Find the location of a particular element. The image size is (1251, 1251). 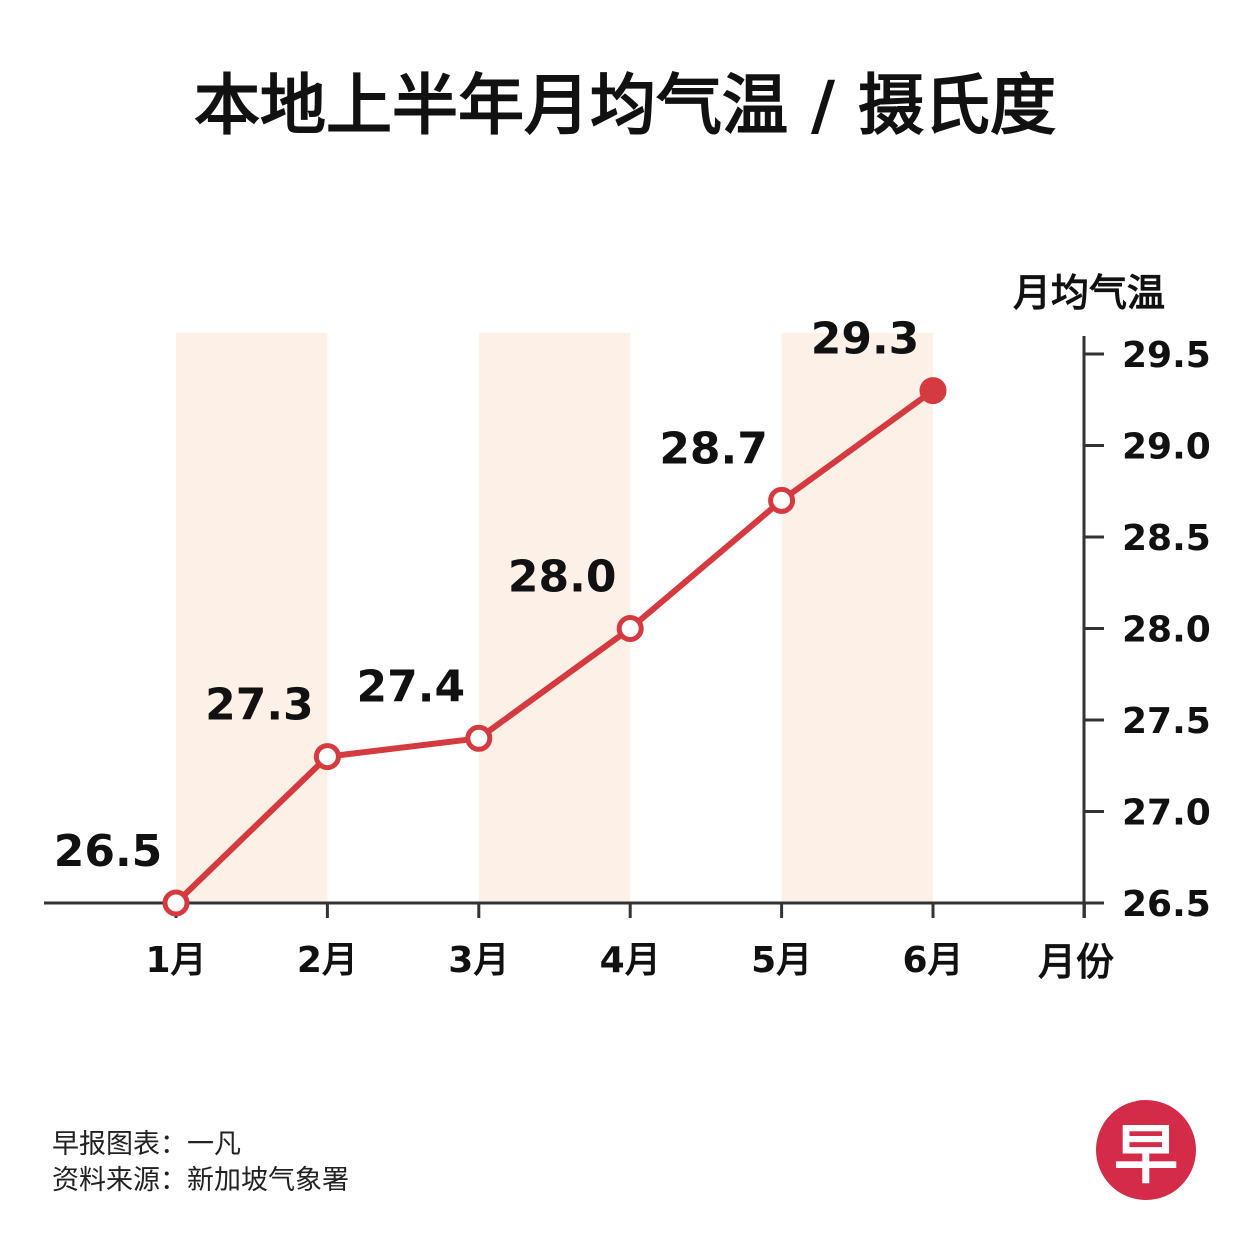

y-tick-label: 26.5 is located at coordinates (1166, 904).